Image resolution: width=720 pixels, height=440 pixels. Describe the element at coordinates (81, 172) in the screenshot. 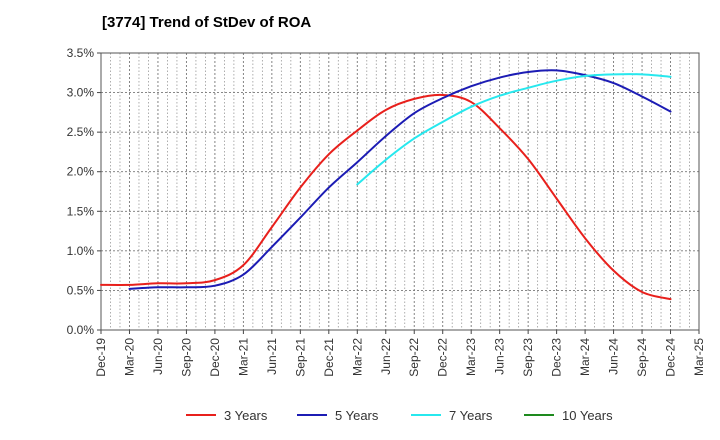

I see `y-tick-label: 2.0%` at that location.